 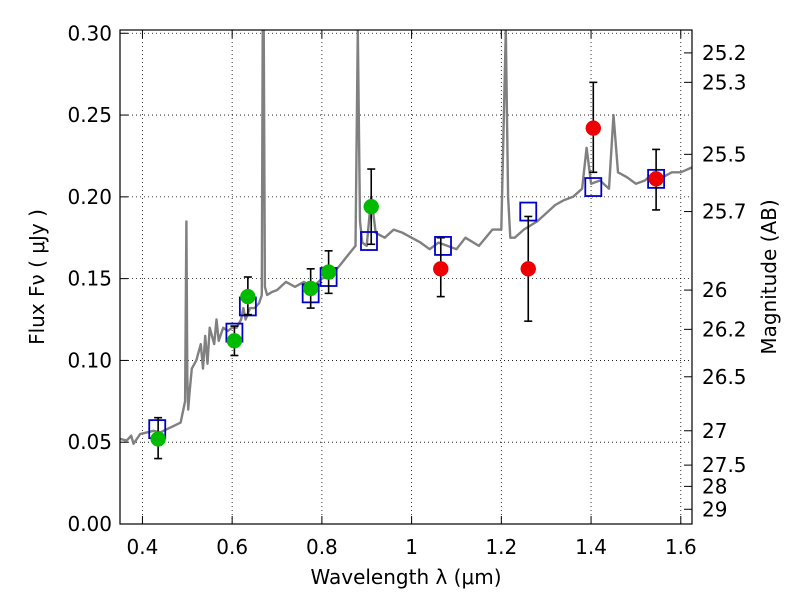 I want to click on right-tick-label: 26.2, so click(x=724, y=329).